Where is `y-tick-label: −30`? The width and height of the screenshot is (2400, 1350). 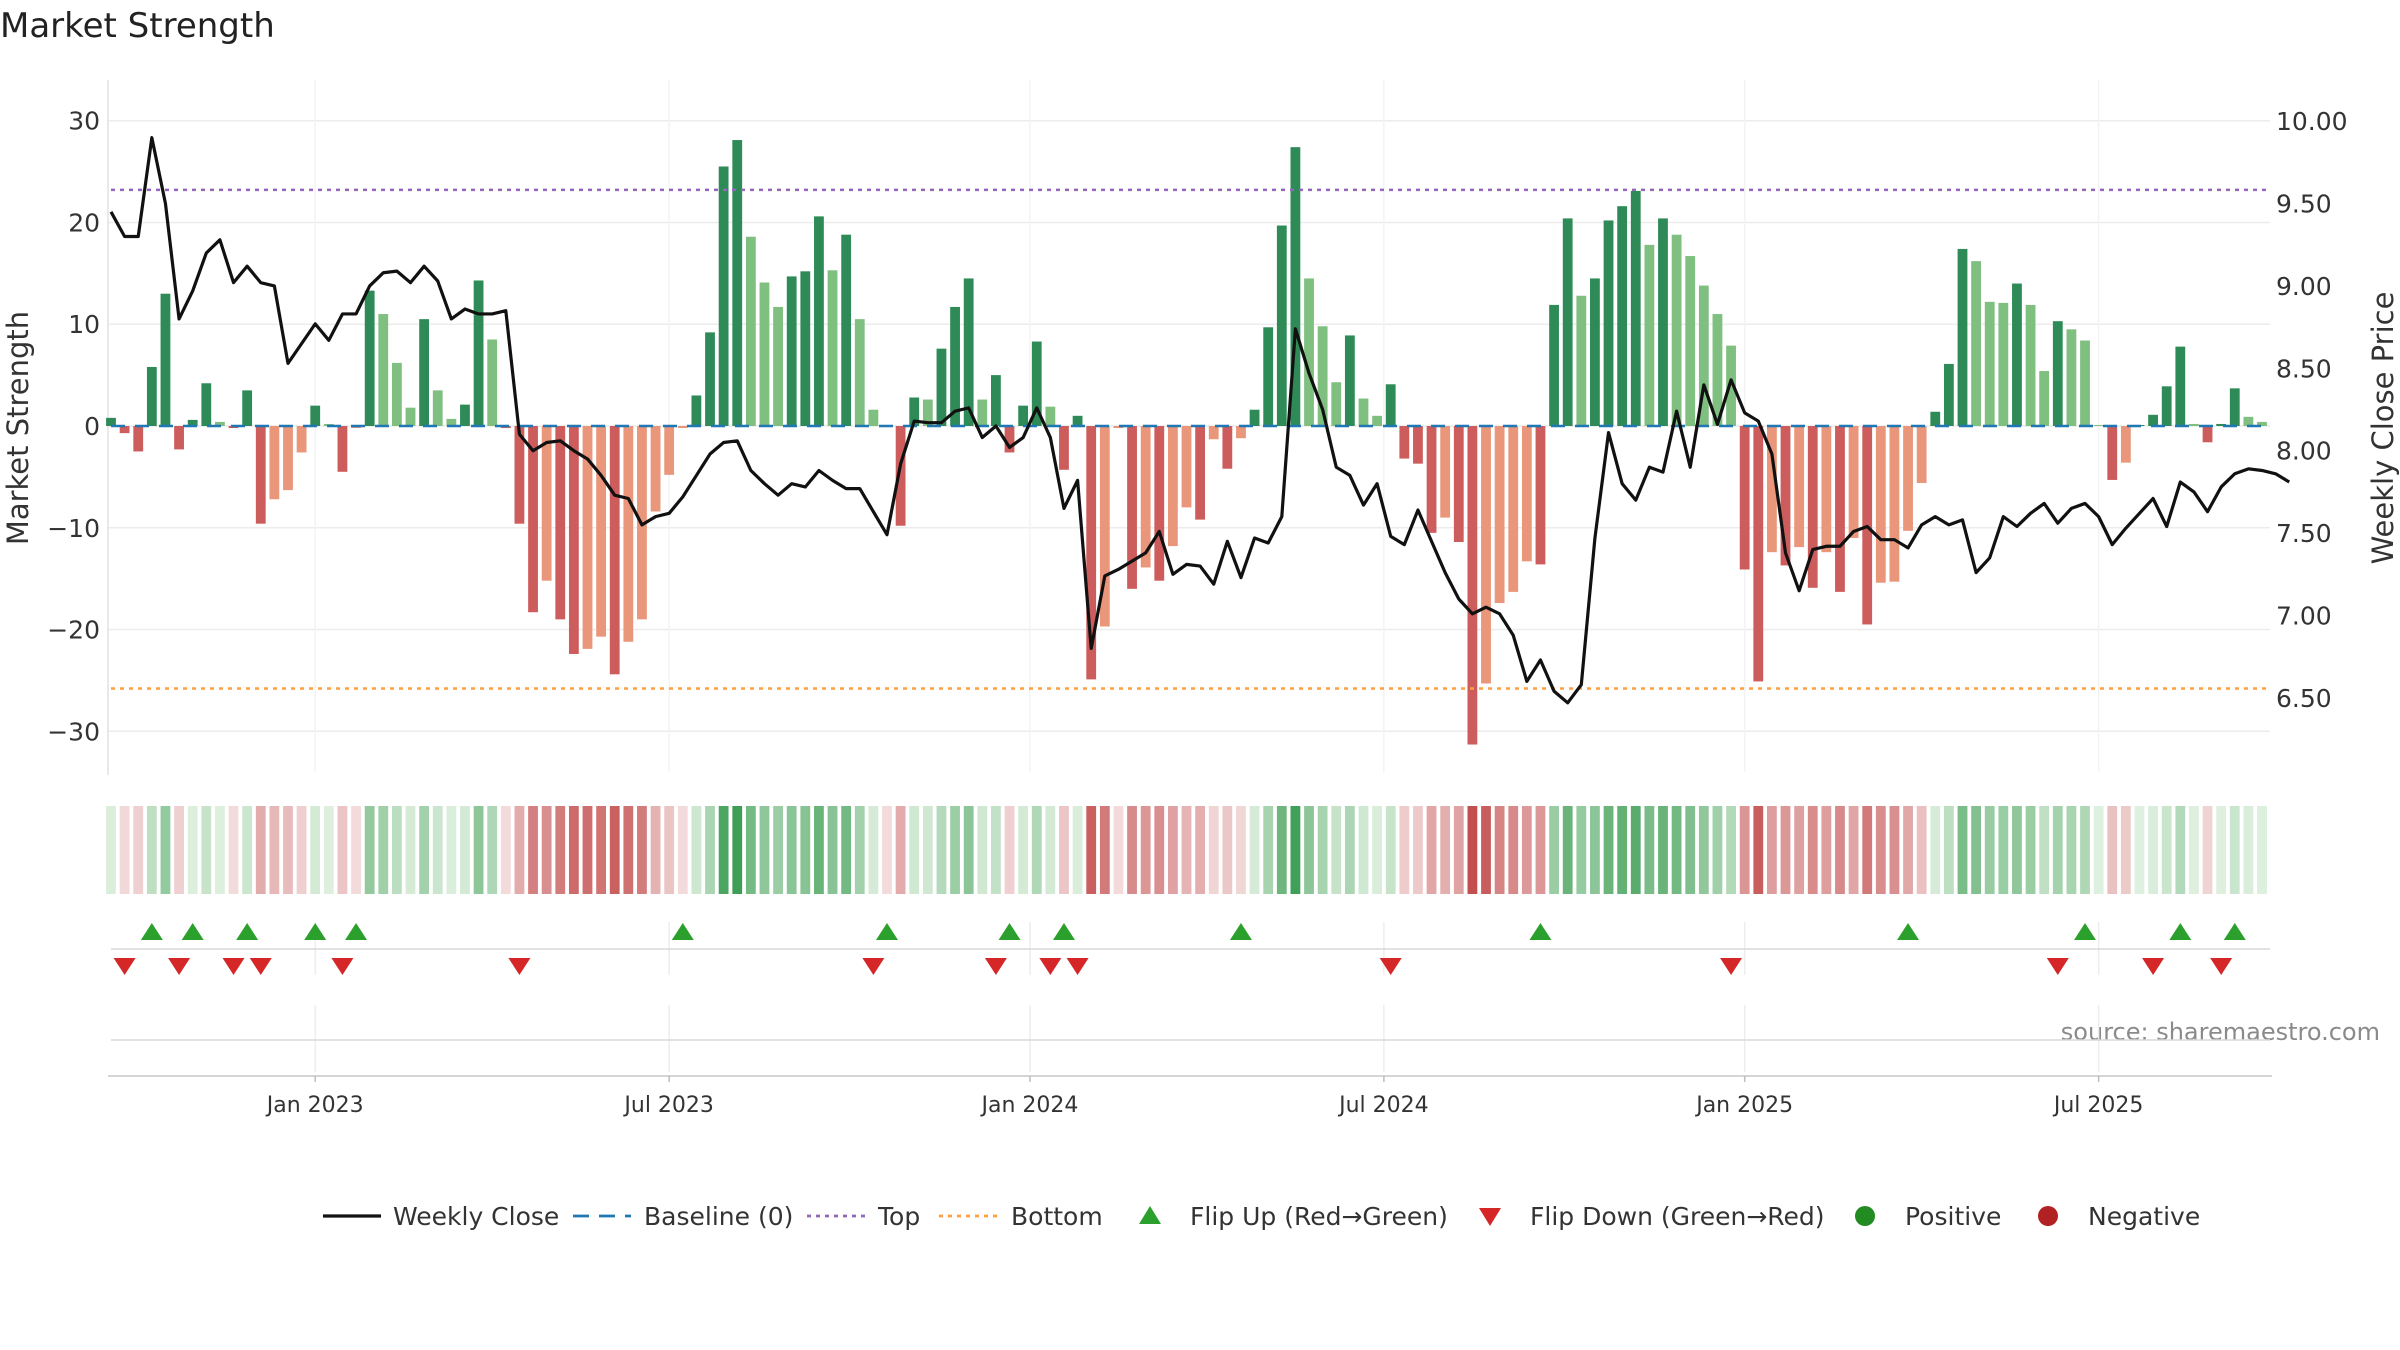 y-tick-label: −30 is located at coordinates (73, 731).